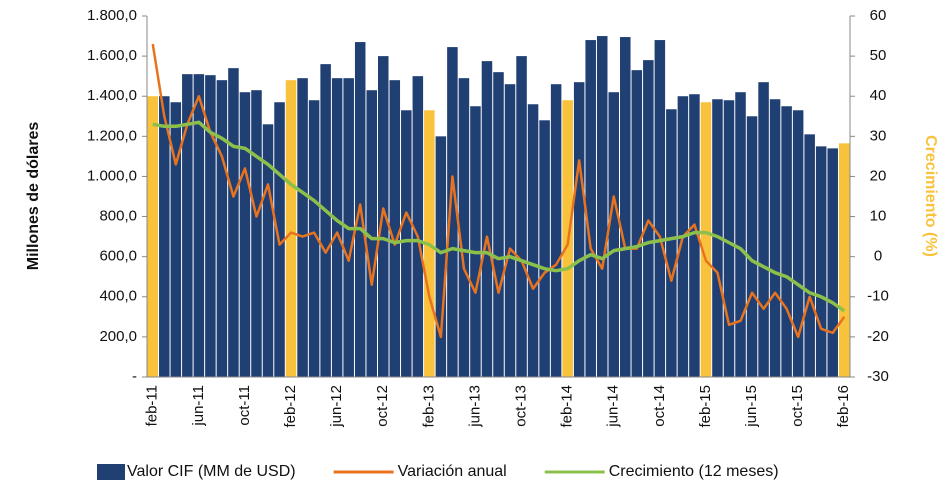 This screenshot has width=942, height=498. What do you see at coordinates (112, 15) in the screenshot?
I see `y-tick-label: 1.800,0` at bounding box center [112, 15].